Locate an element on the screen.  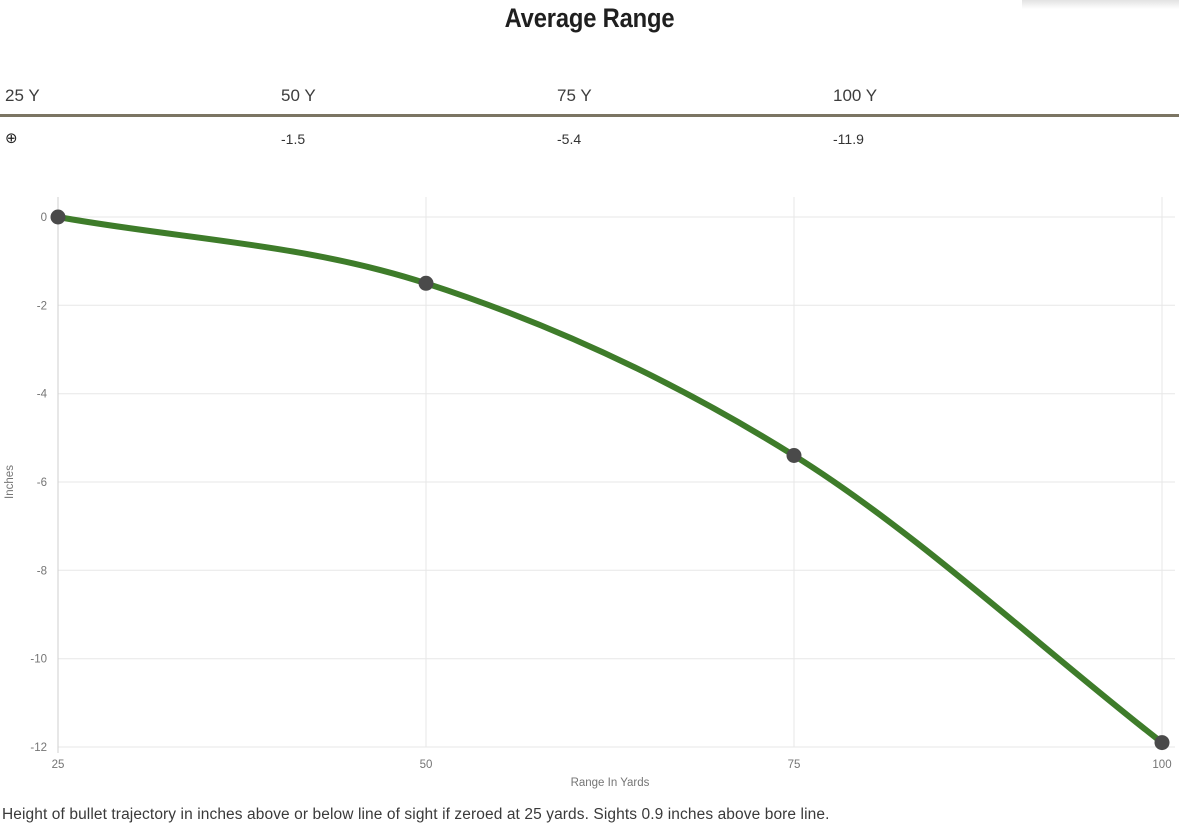
header-50y: 50 Y is located at coordinates (298, 95).